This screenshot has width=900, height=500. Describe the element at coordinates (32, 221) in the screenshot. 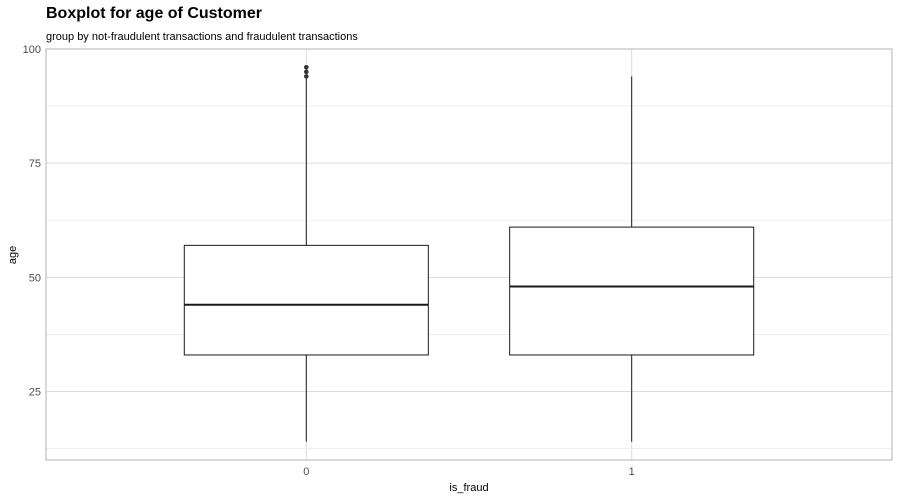

I see `y-axis-ticks: 25 50 75 100` at that location.